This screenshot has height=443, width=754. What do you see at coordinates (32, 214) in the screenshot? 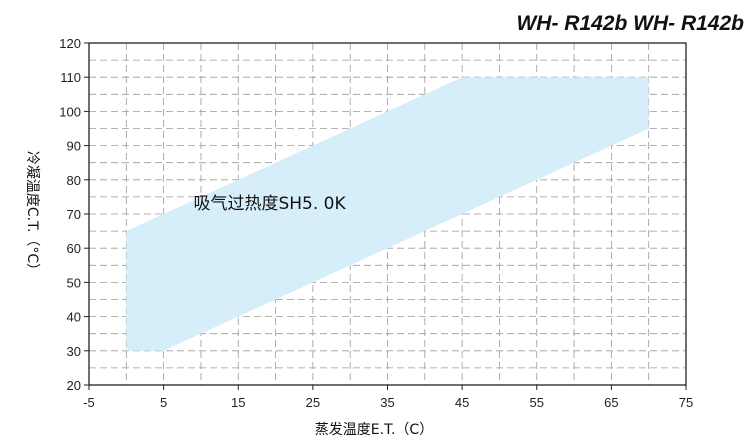
I see `y-axis-label: 冷凝温度C.T.（°C）` at bounding box center [32, 214].